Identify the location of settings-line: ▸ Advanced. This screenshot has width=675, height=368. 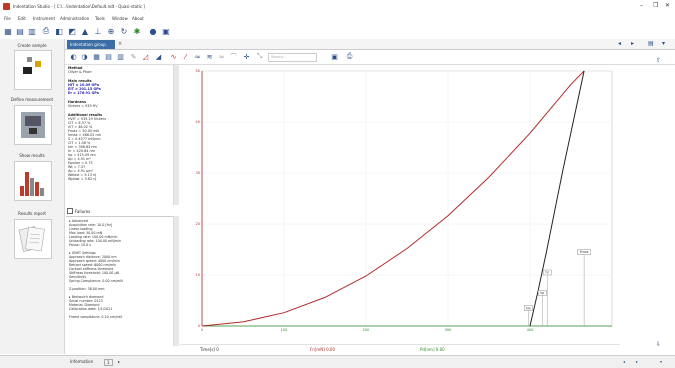
(78, 221).